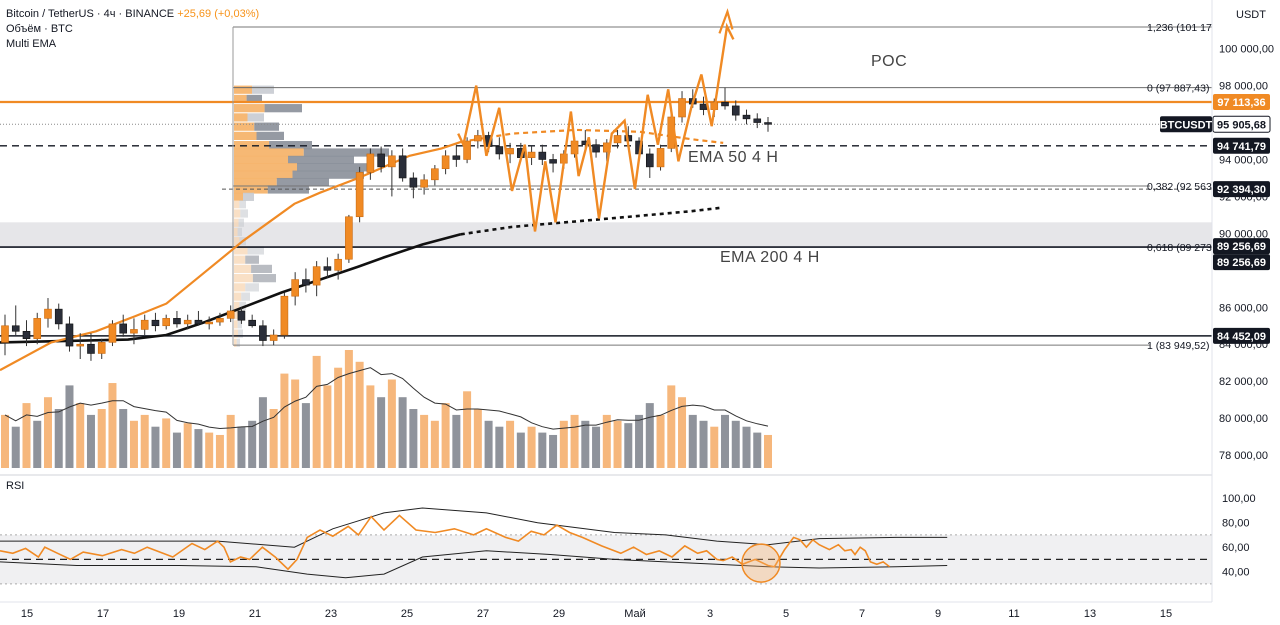  What do you see at coordinates (733, 157) in the screenshot?
I see `annotation-1: EMA 50 4 H` at bounding box center [733, 157].